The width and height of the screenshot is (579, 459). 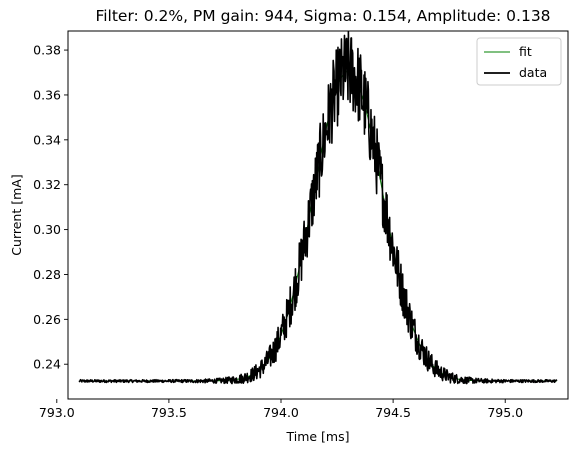 I want to click on x-axis: 793.0 793.5 794.0 794.5 795.0, so click(x=281, y=409).